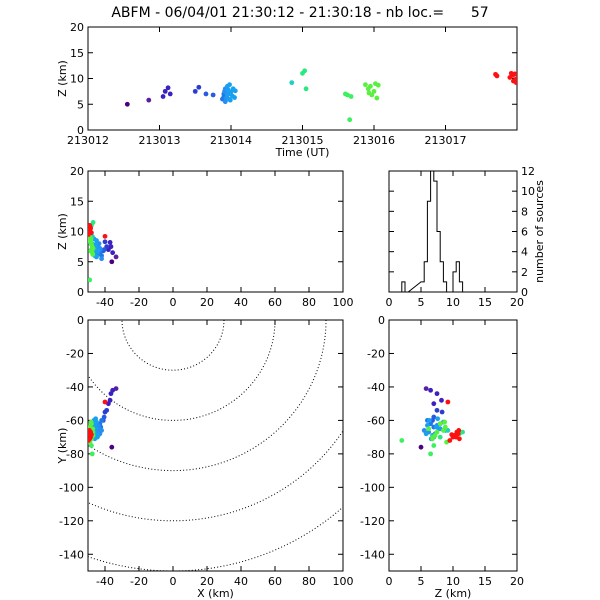 The height and width of the screenshot is (600, 600). I want to click on x-tick-label: 213015, so click(303, 140).